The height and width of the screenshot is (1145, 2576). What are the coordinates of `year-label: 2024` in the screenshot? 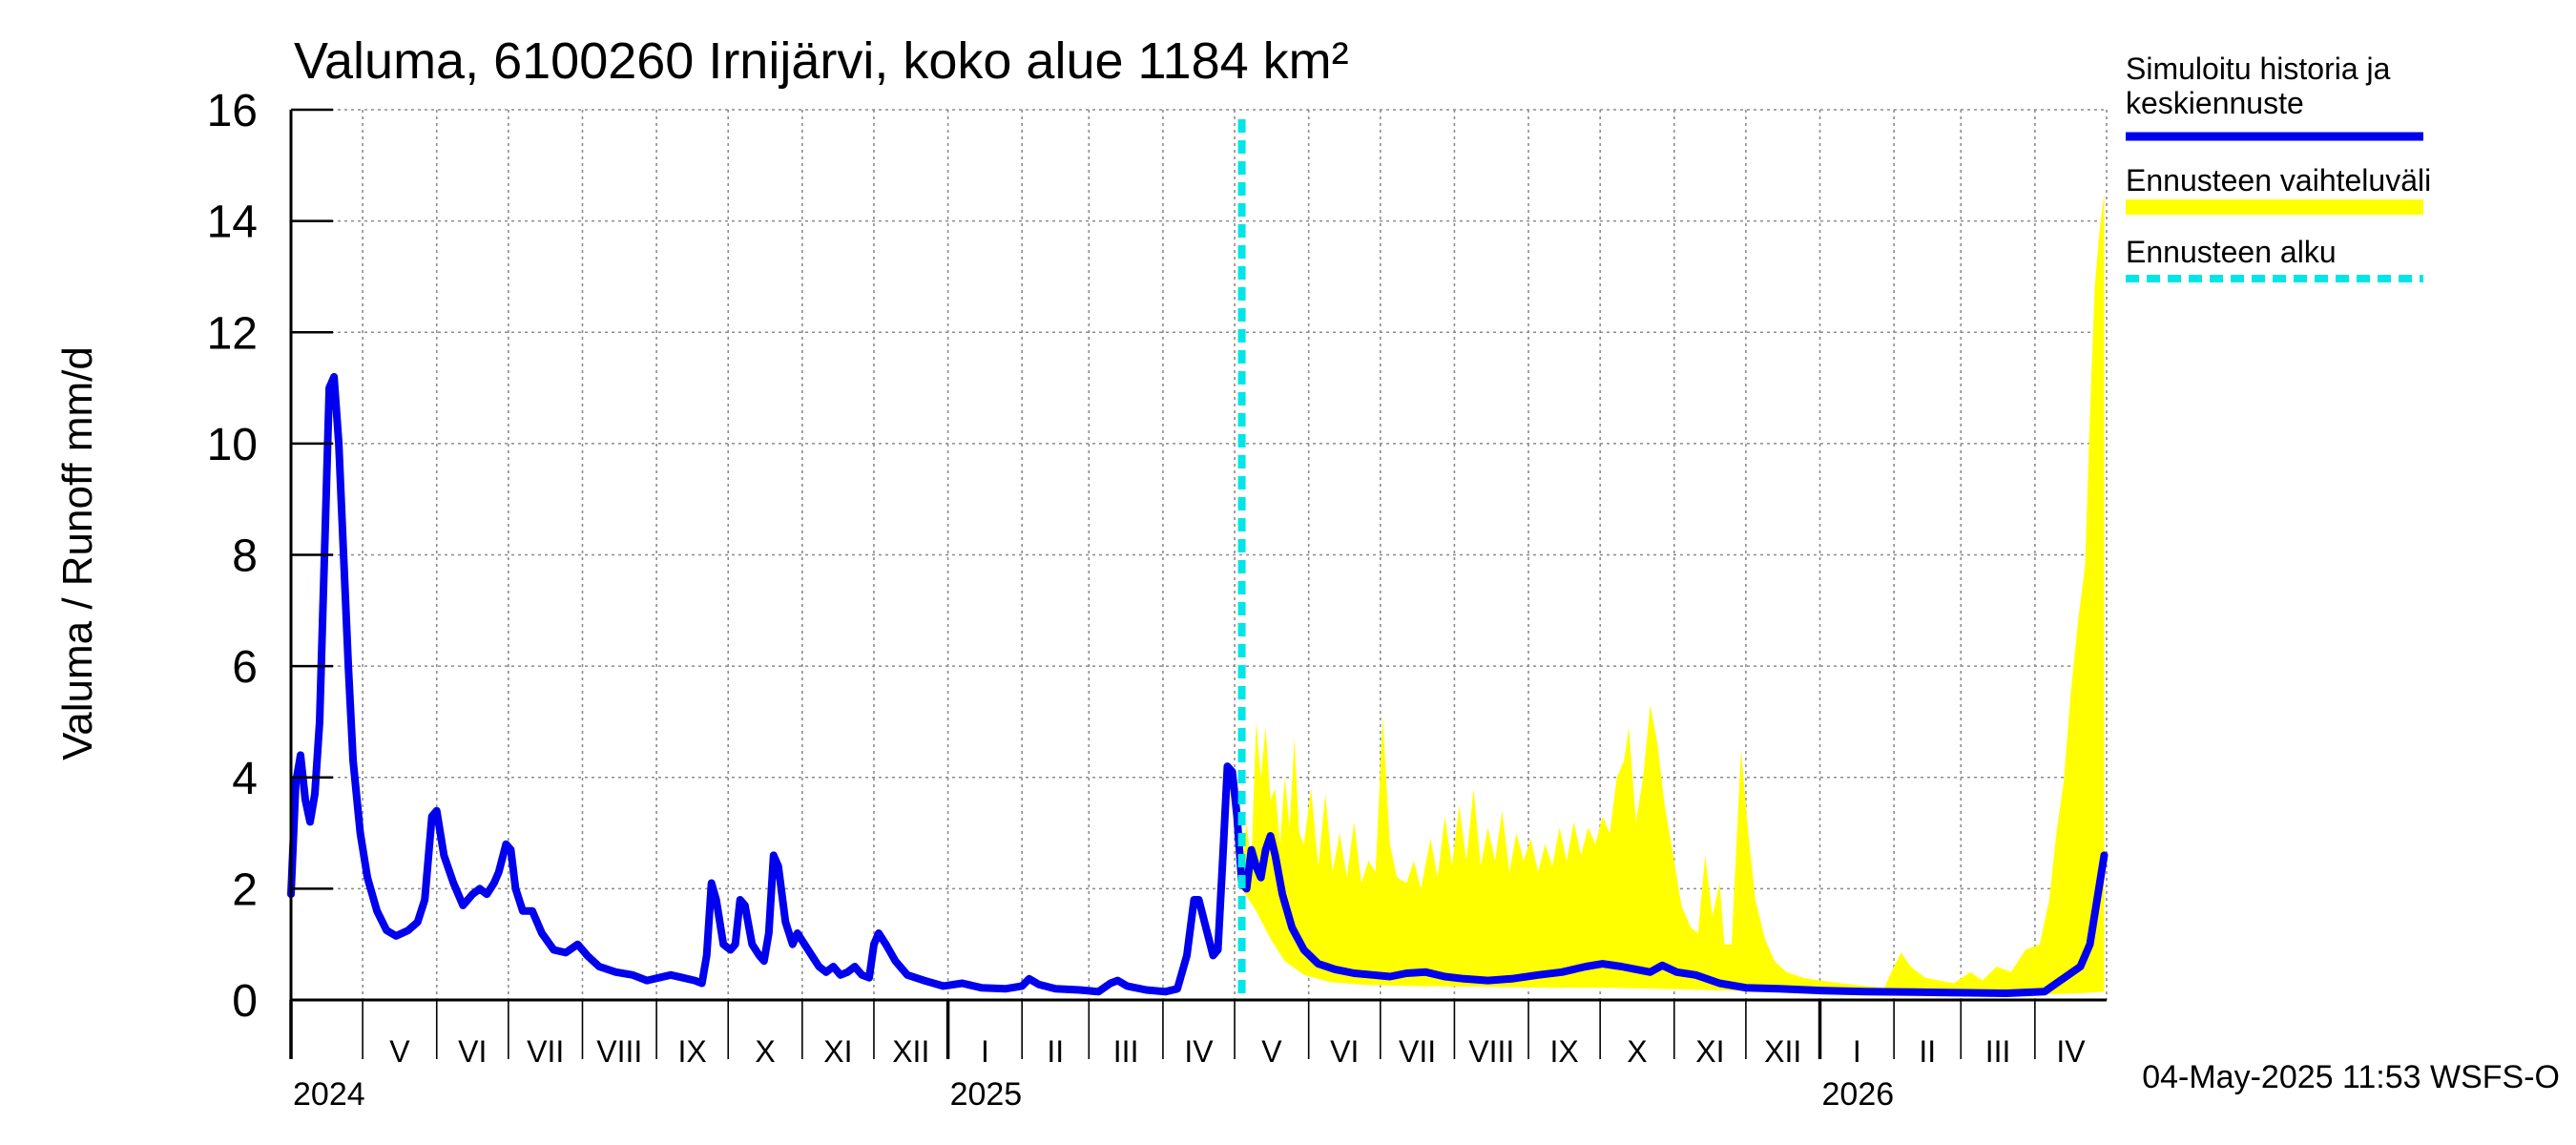 It's located at (329, 1094).